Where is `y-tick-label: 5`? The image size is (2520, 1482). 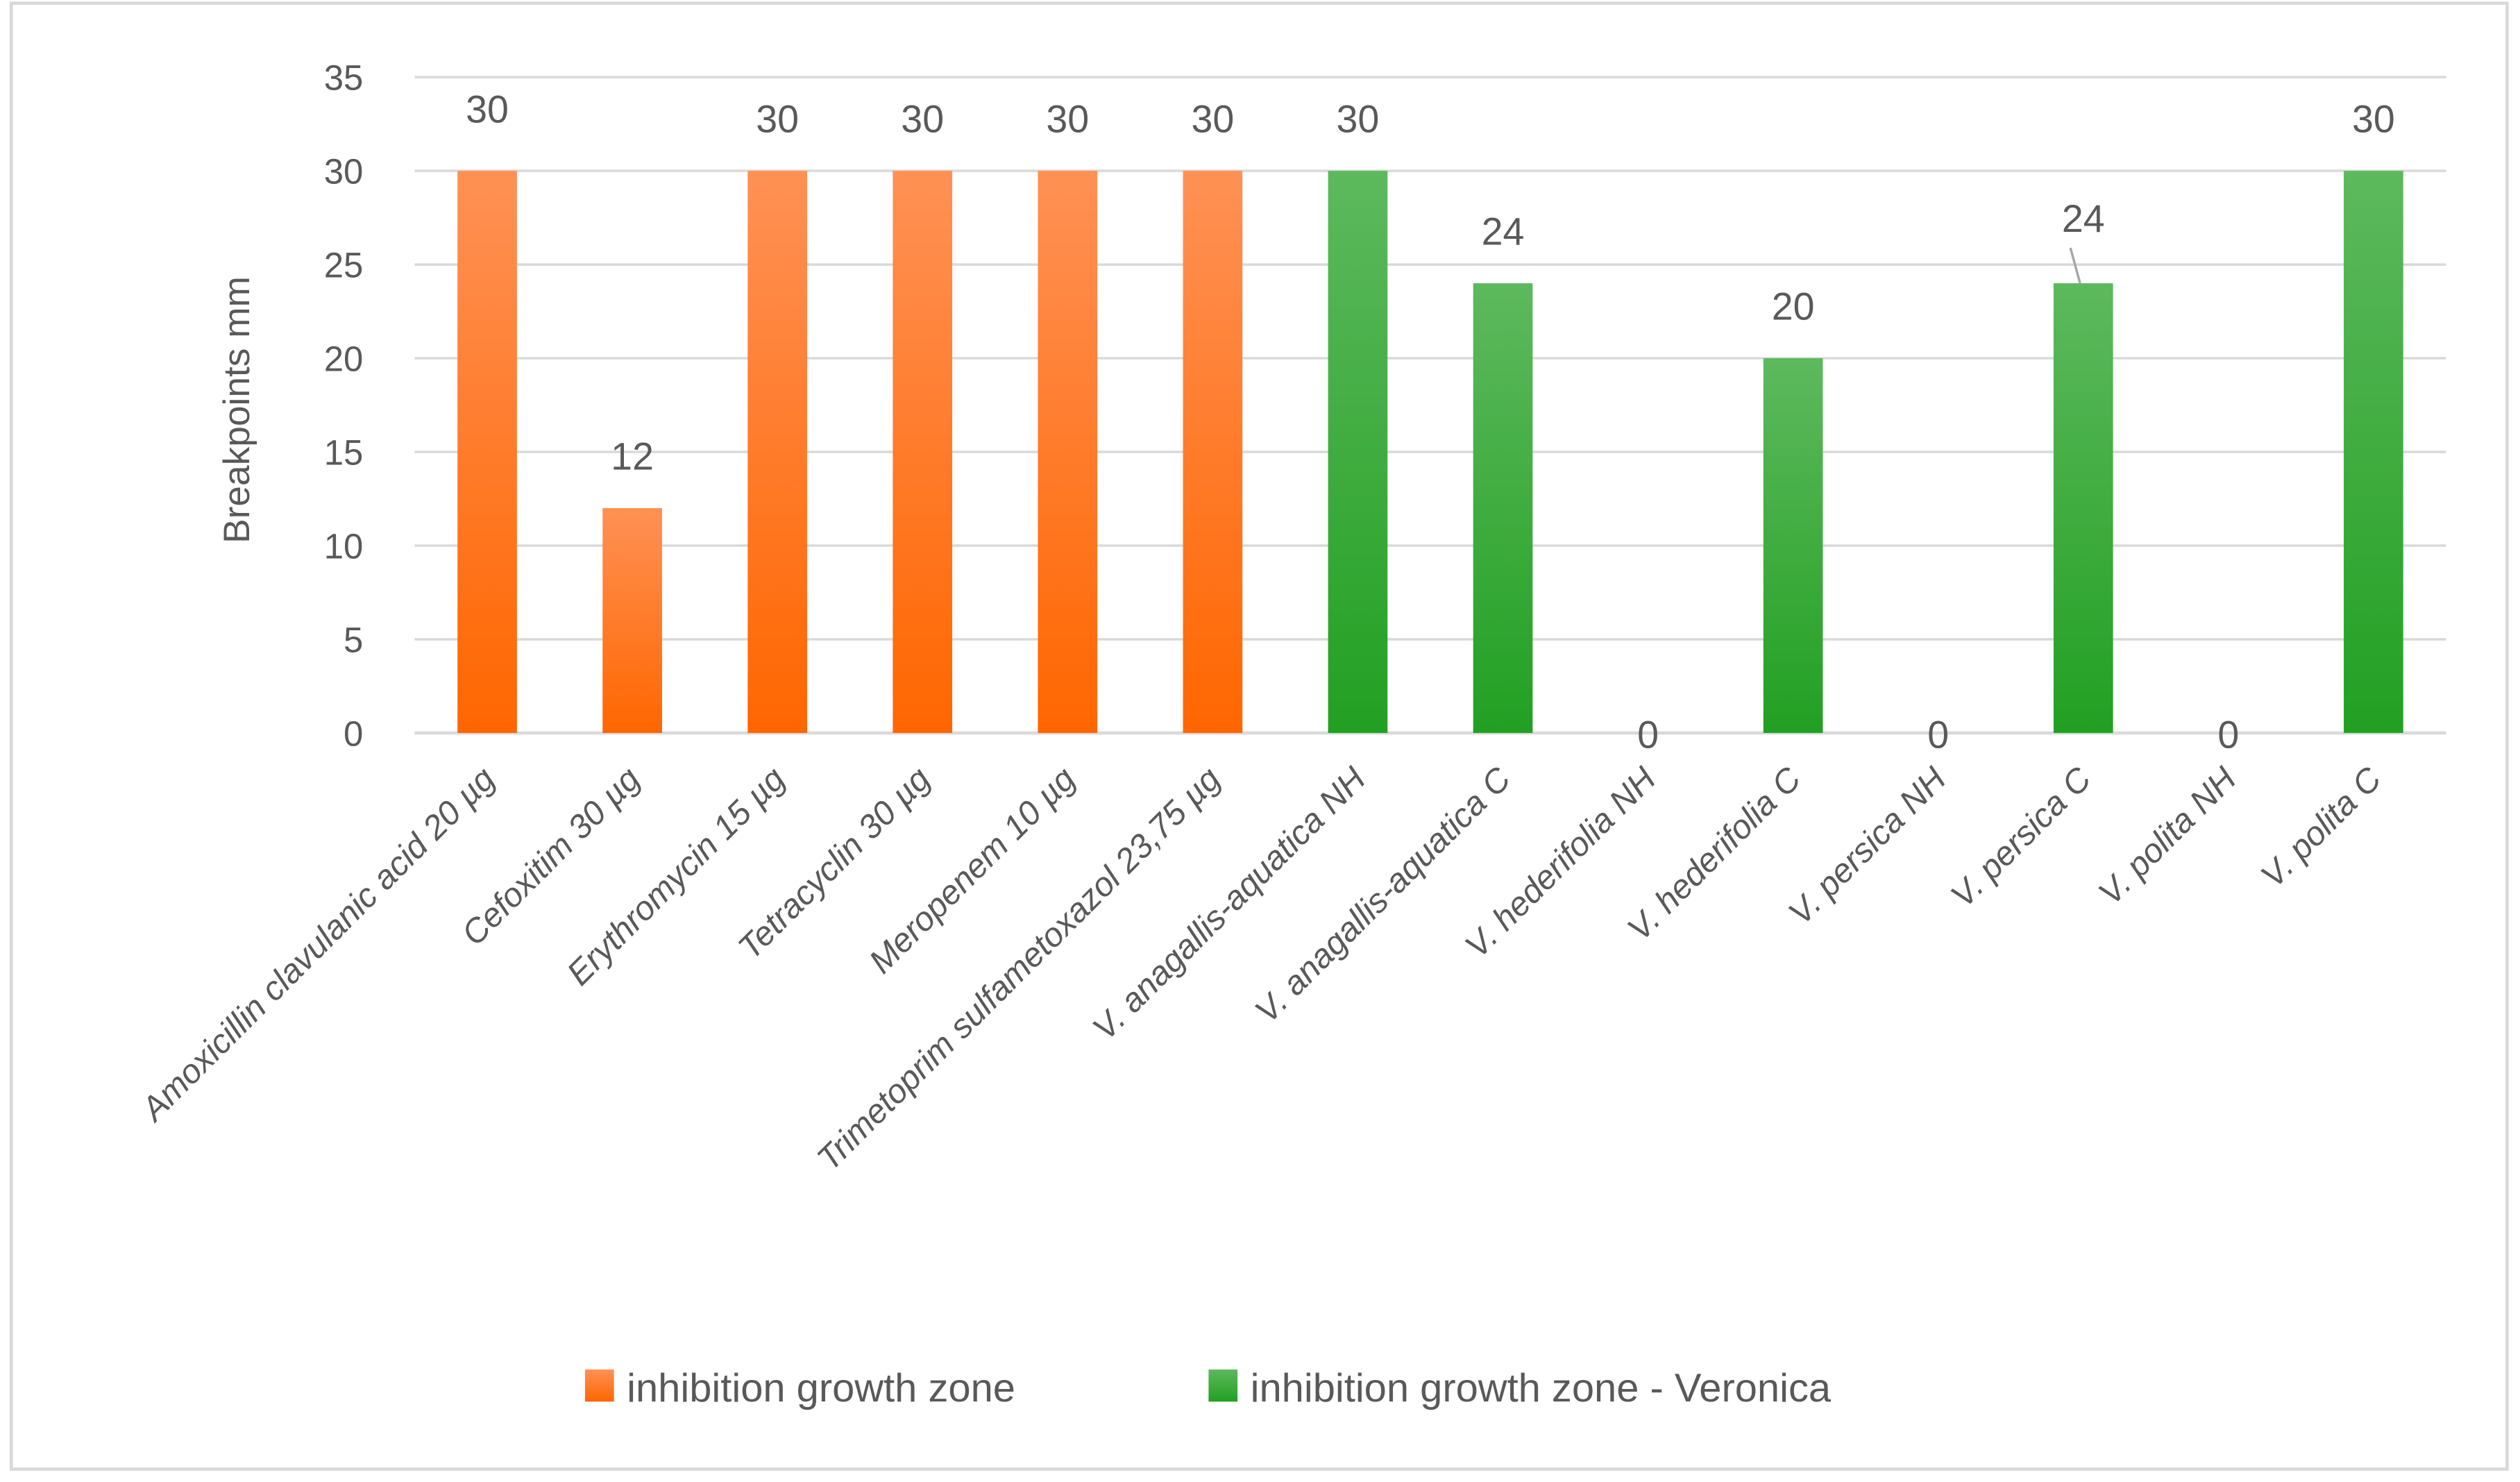 y-tick-label: 5 is located at coordinates (353, 639).